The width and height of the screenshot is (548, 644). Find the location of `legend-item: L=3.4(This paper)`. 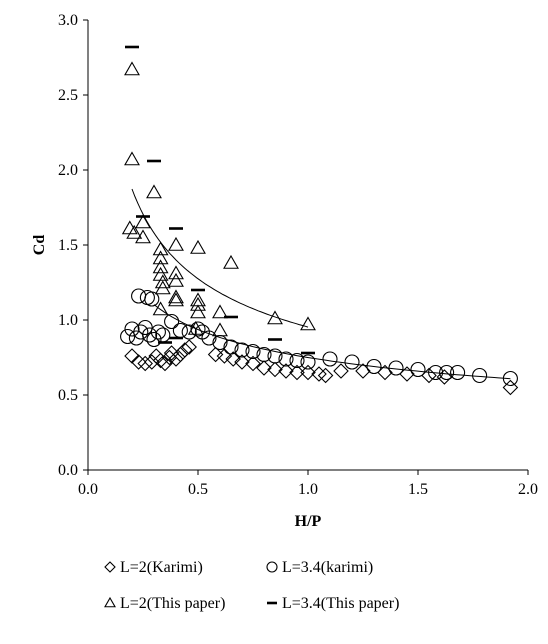

legend-item: L=3.4(This paper) is located at coordinates (333, 603).